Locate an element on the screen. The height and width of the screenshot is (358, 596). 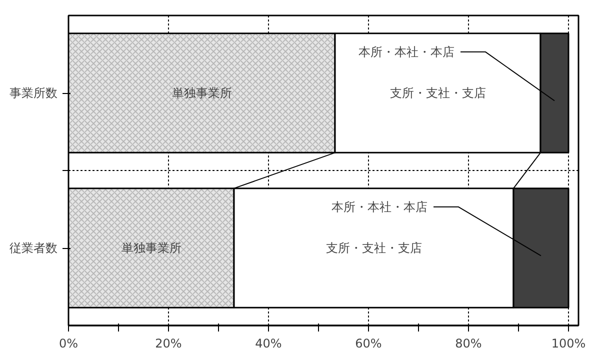
series-label: 単独事業所 is located at coordinates (202, 93).